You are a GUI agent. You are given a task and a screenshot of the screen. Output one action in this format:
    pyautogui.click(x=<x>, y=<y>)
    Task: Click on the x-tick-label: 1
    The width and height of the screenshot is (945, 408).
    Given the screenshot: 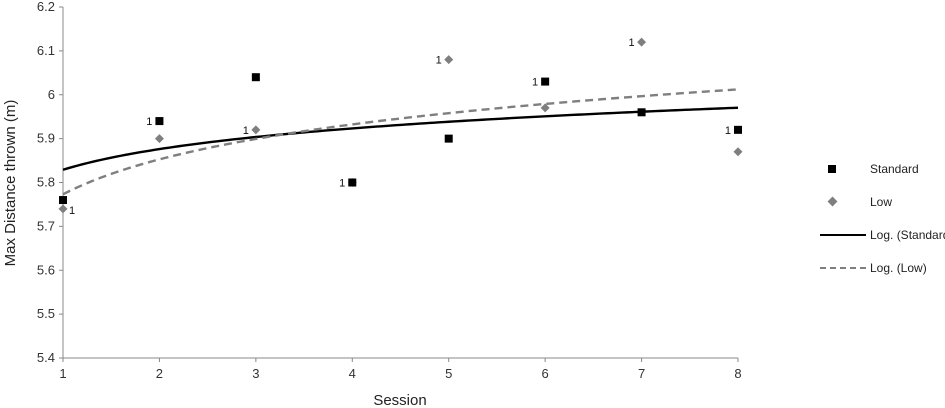 What is the action you would take?
    pyautogui.click(x=62, y=373)
    